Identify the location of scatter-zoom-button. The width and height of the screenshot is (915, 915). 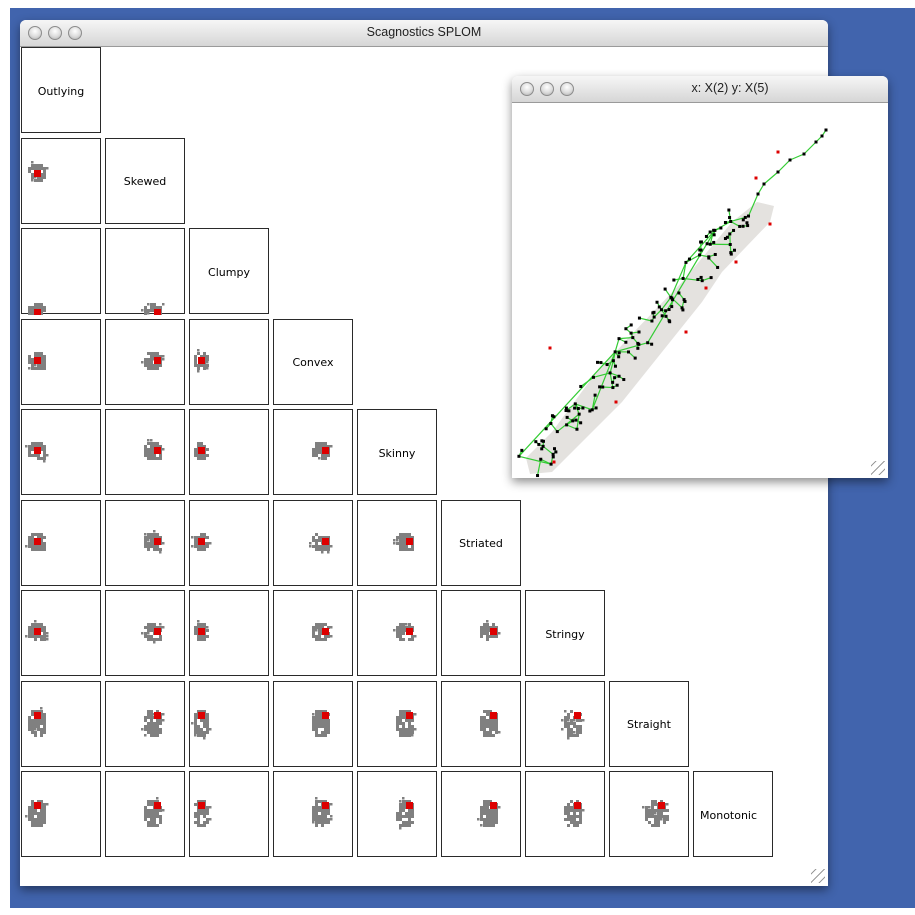
(567, 89).